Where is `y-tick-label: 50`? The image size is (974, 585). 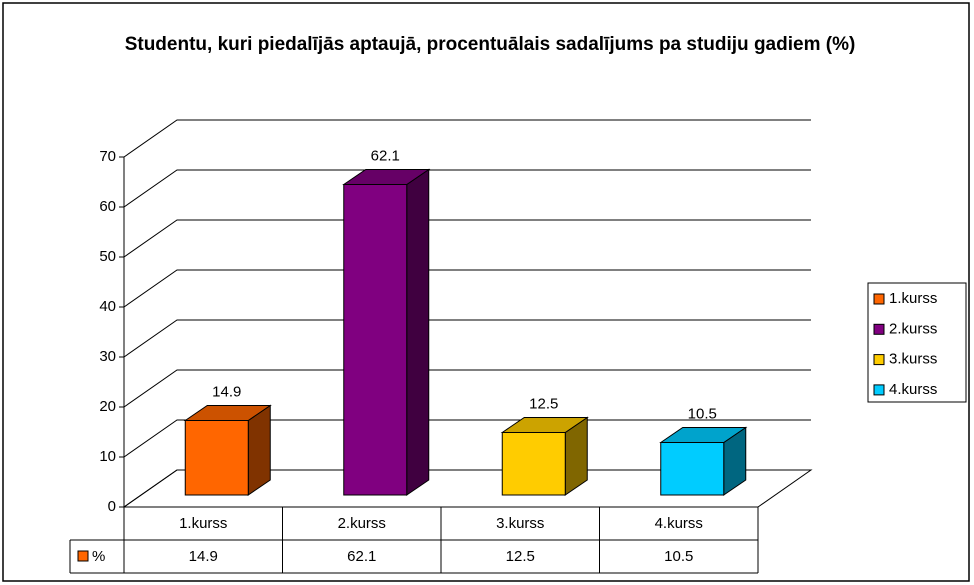 y-tick-label: 50 is located at coordinates (107, 256).